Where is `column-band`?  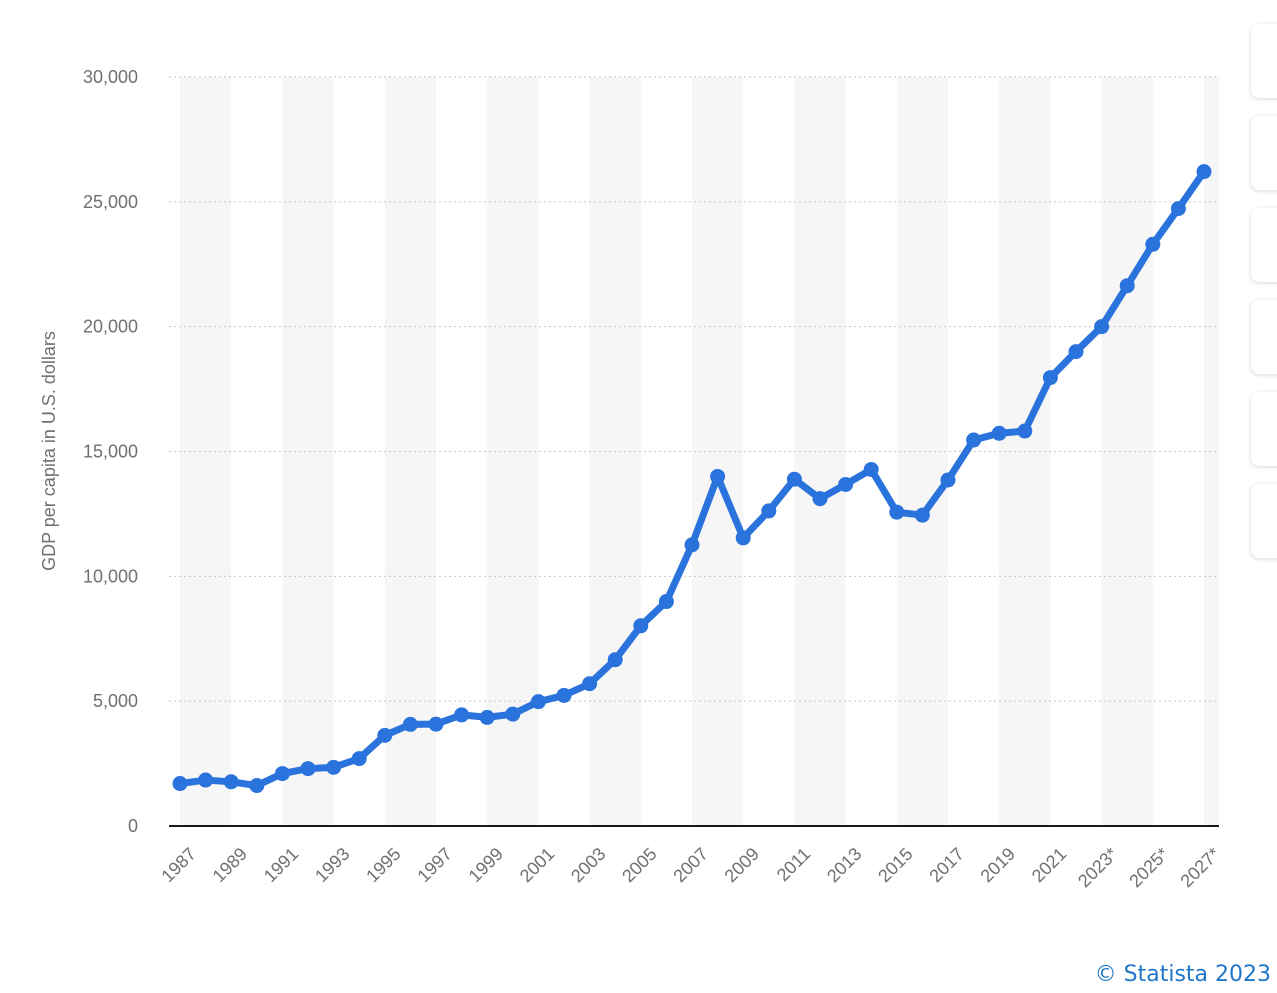
column-band is located at coordinates (1211, 451).